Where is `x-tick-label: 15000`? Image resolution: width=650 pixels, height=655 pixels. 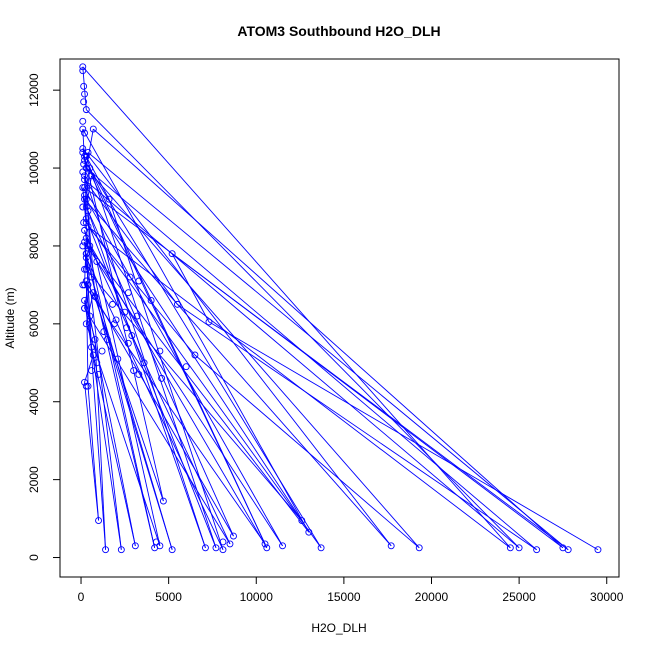
x-tick-label: 15000 is located at coordinates (344, 597).